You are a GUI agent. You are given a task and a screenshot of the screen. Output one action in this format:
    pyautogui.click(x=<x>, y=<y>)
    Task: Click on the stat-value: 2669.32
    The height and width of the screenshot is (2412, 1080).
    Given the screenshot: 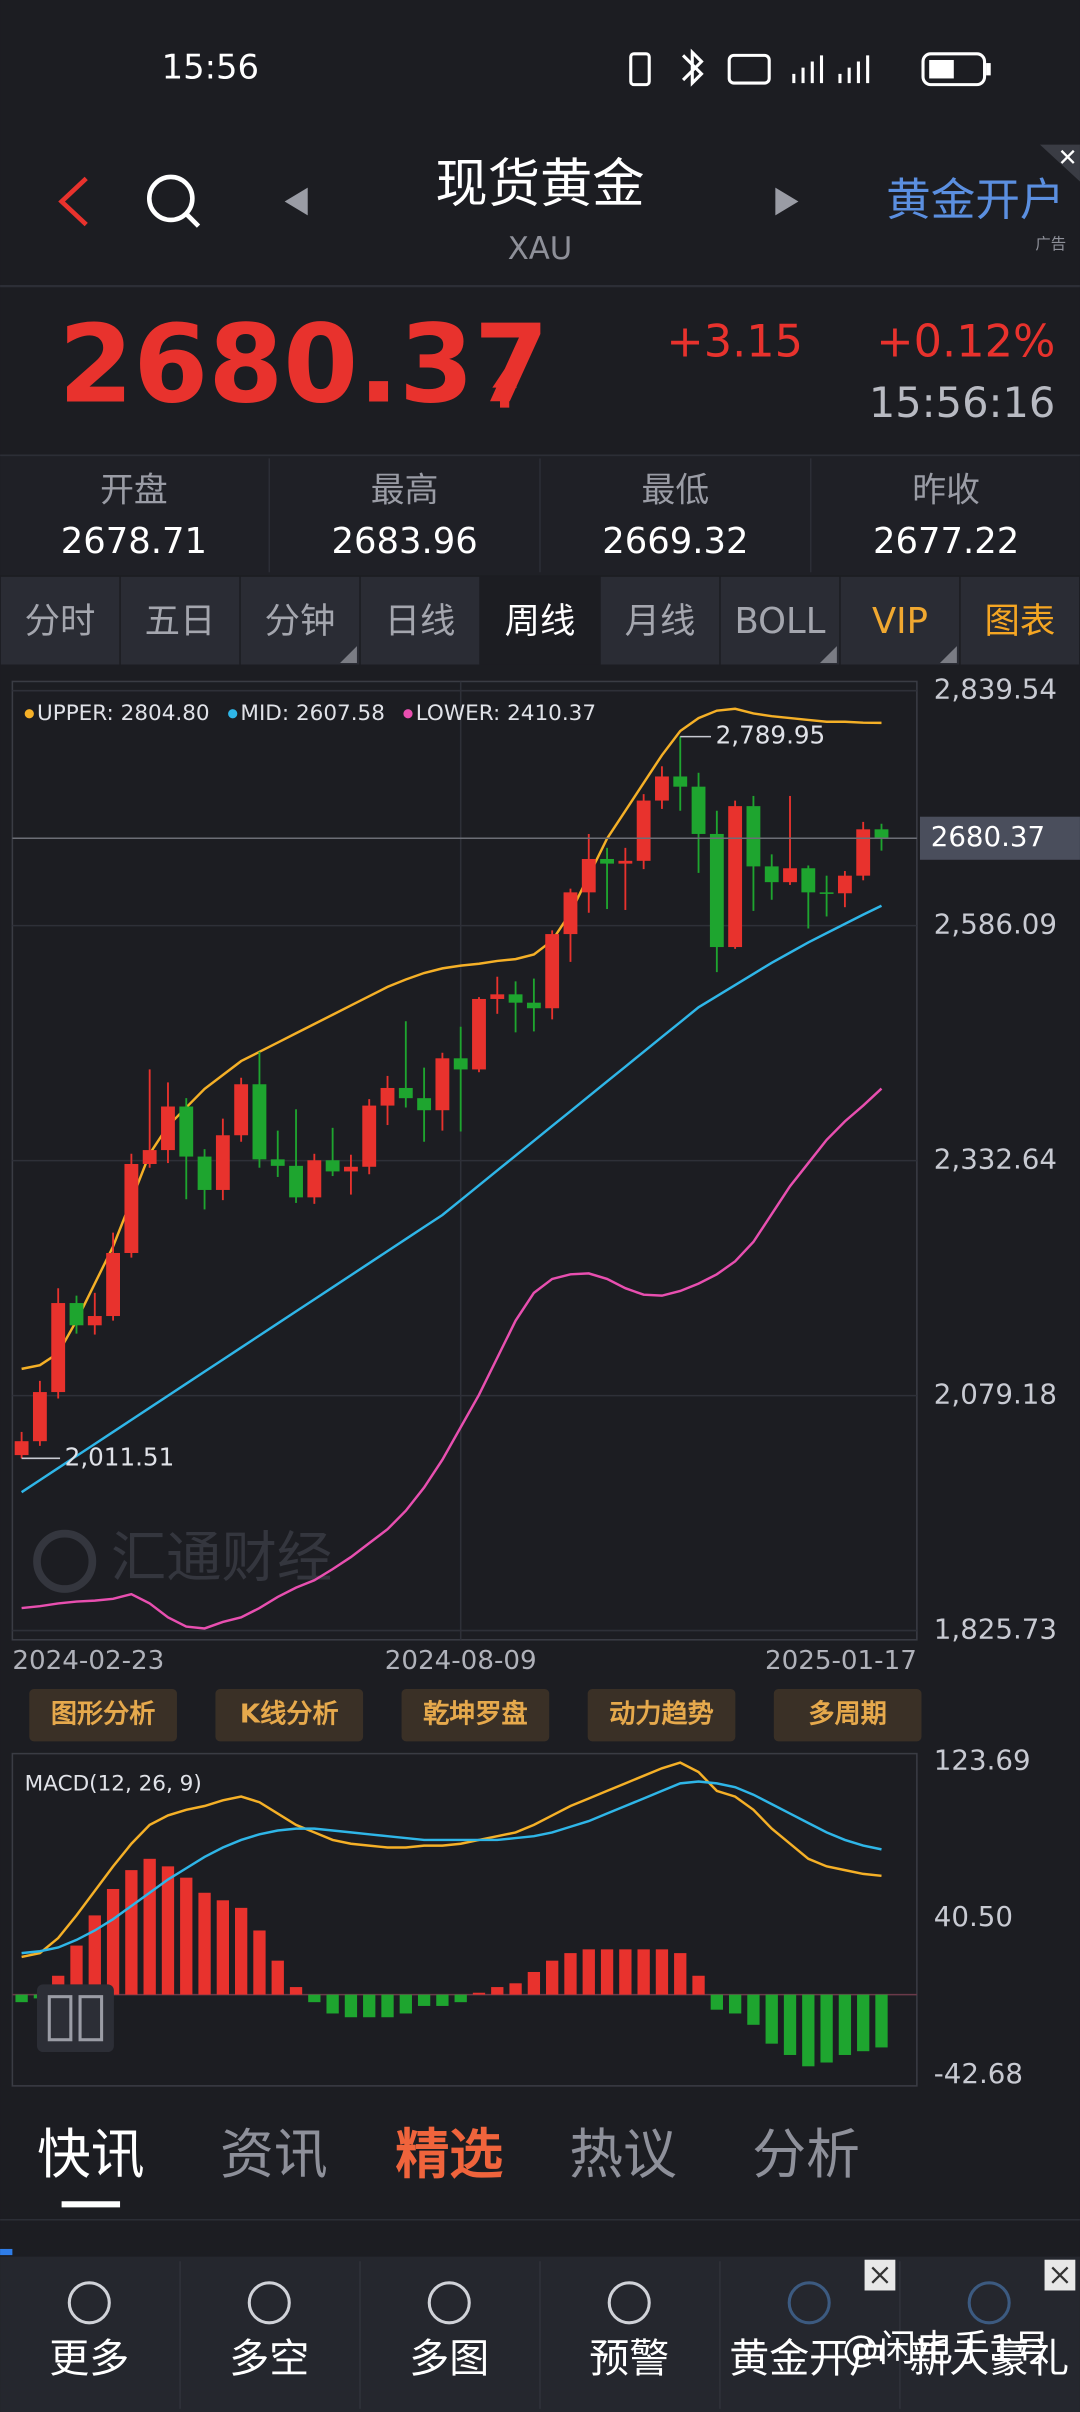 What is the action you would take?
    pyautogui.click(x=675, y=541)
    